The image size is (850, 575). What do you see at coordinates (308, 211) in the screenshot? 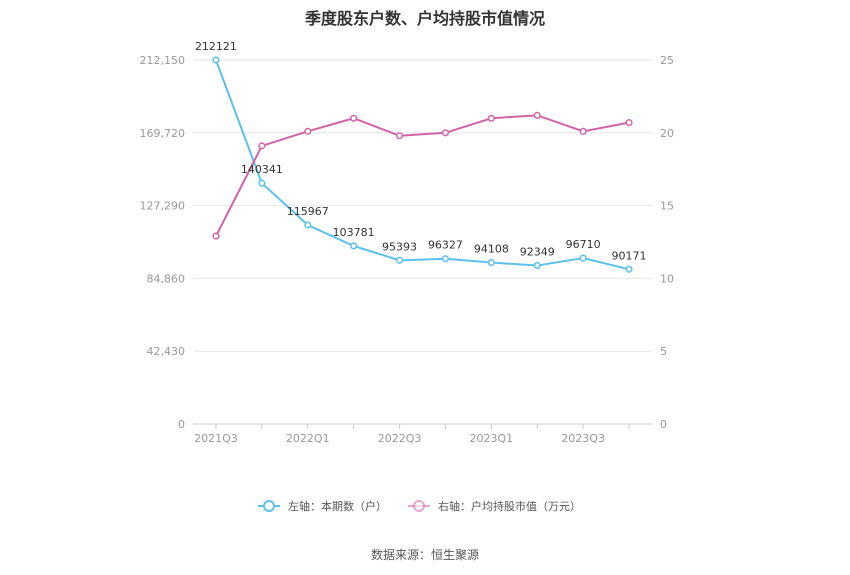
I see `data-label: 115967` at bounding box center [308, 211].